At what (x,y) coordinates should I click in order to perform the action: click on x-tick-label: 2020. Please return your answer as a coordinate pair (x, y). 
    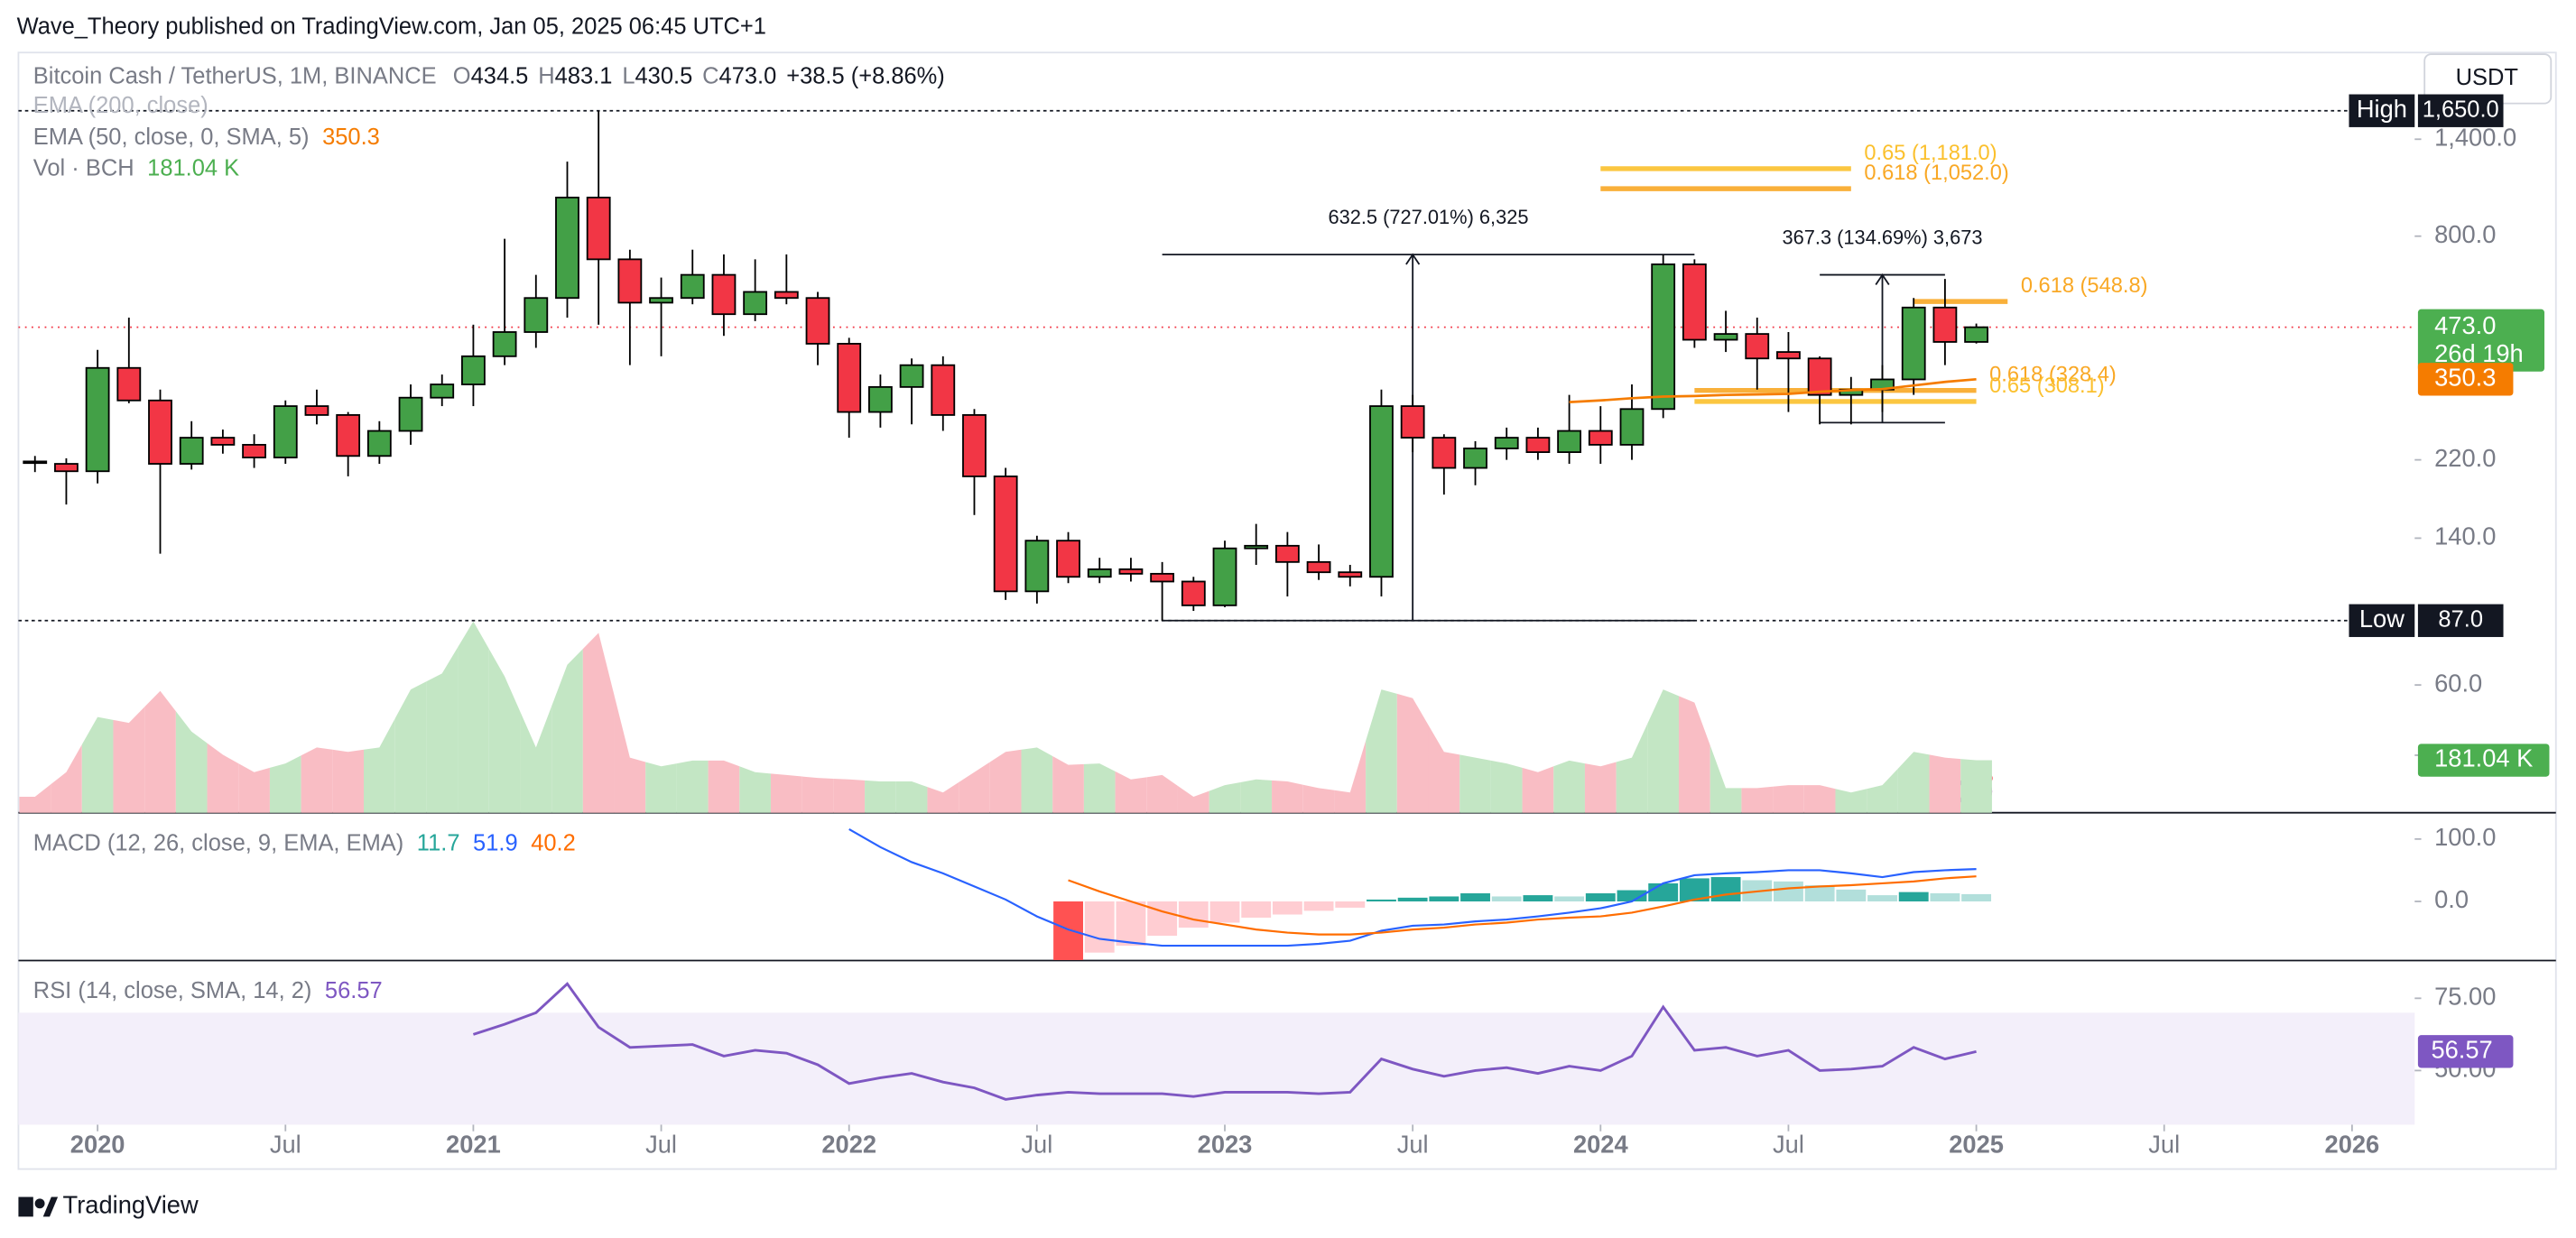
    Looking at the image, I should click on (98, 1144).